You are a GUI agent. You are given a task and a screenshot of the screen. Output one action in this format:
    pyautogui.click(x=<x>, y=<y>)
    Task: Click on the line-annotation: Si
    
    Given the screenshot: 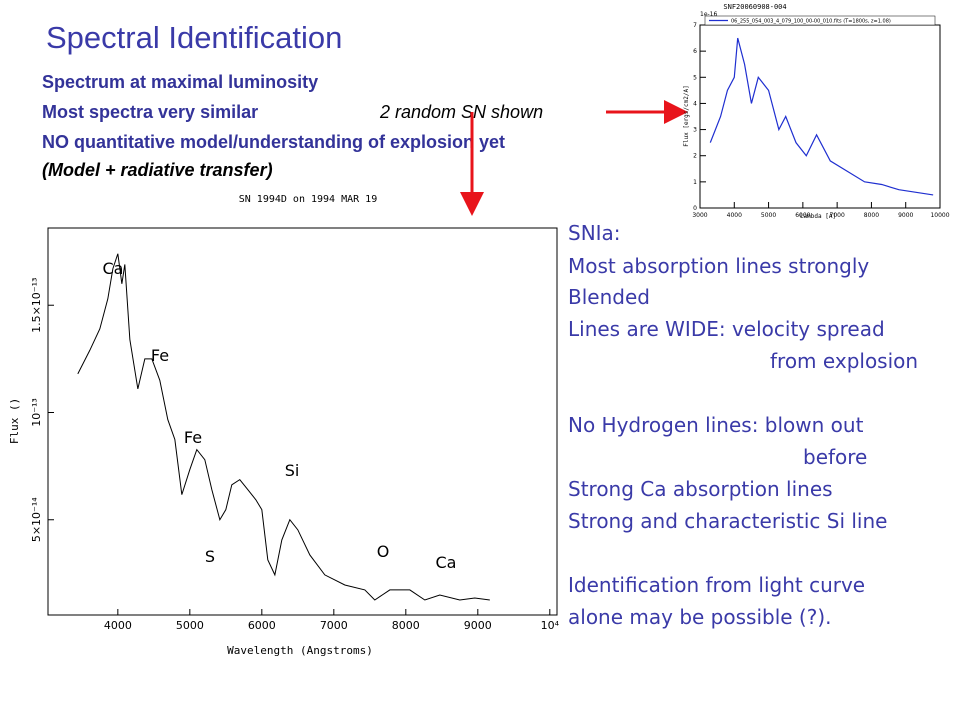 What is the action you would take?
    pyautogui.click(x=292, y=470)
    